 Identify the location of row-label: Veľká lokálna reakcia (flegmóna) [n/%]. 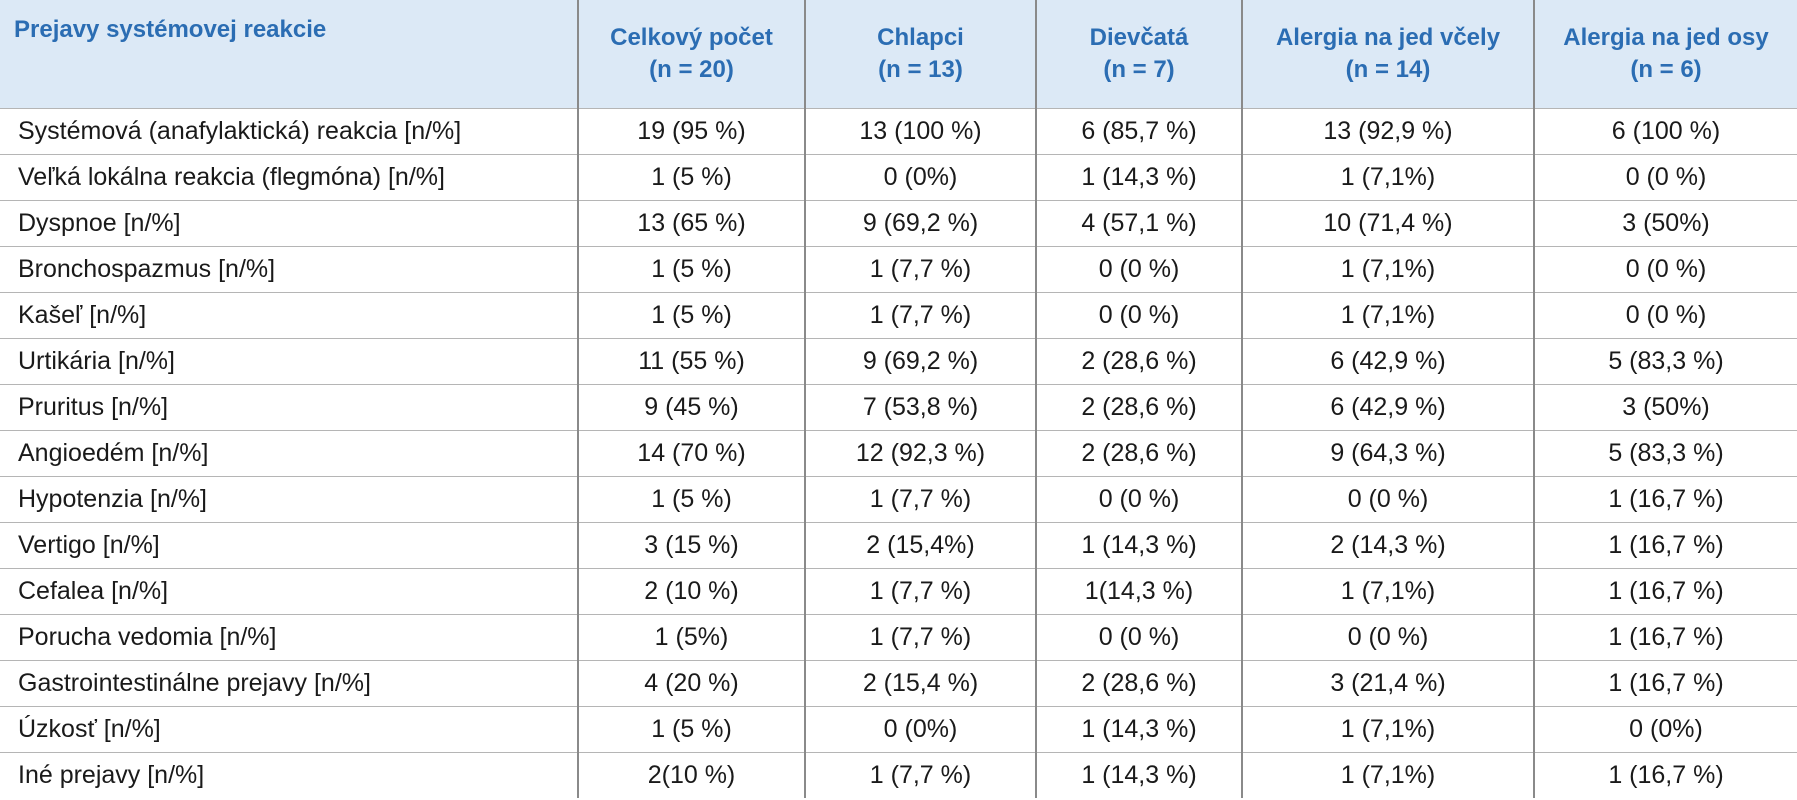
(289, 177).